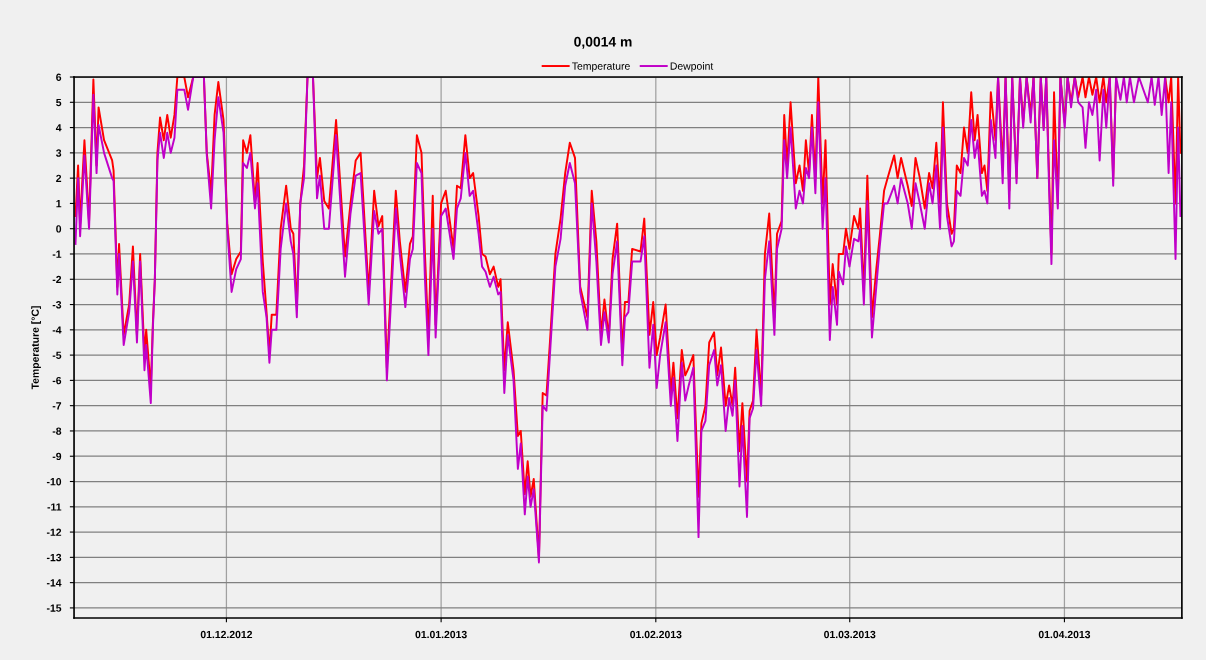 The image size is (1206, 660). I want to click on x-tick-label: 01.01.2013, so click(441, 634).